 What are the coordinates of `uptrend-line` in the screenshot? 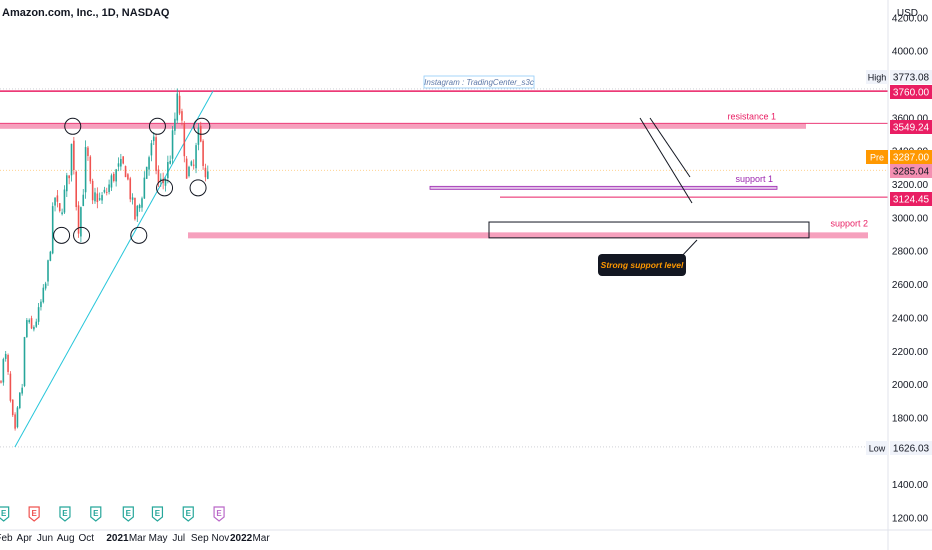 It's located at (114, 269).